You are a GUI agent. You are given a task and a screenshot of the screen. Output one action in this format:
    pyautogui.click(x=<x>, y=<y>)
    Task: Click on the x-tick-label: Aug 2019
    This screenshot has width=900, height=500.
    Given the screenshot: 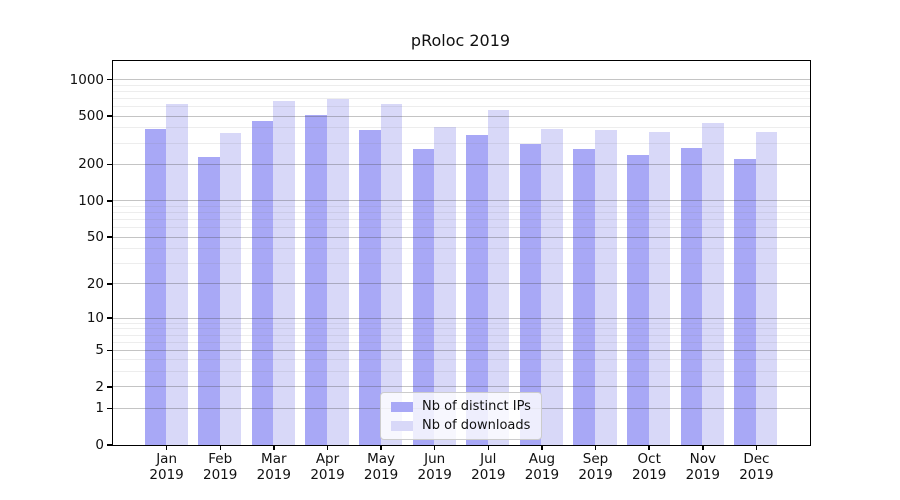 What is the action you would take?
    pyautogui.click(x=542, y=467)
    